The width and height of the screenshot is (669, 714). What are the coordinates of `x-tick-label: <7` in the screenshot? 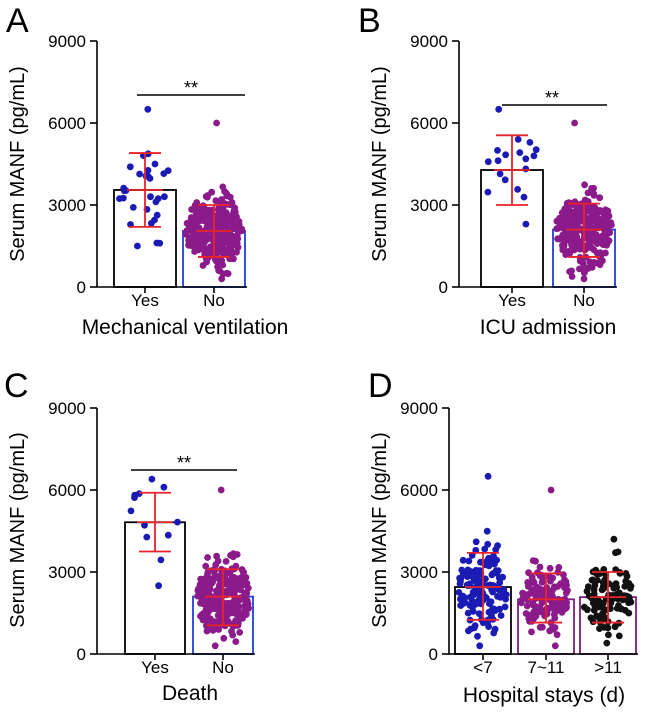 It's located at (482, 667).